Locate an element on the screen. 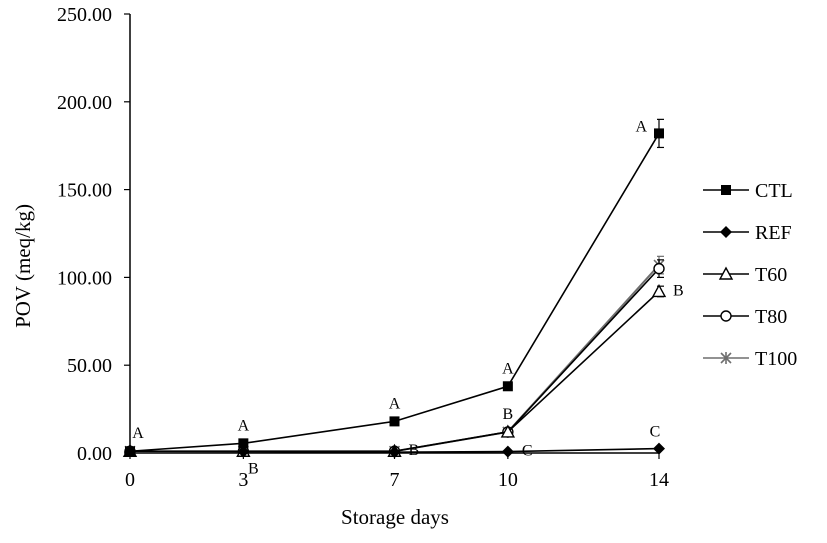 The image size is (827, 543). legend: CTL REF T60 T80 T100 is located at coordinates (750, 275).